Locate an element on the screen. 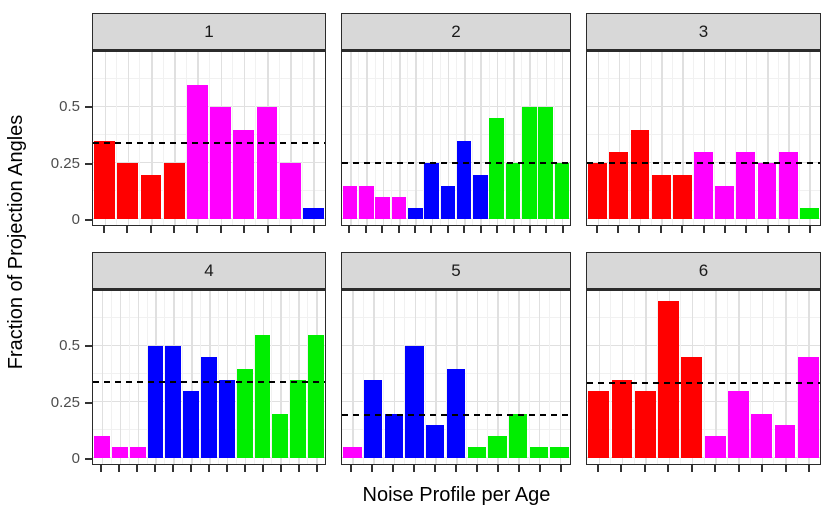 The width and height of the screenshot is (830, 519). facet-strip: 5 is located at coordinates (456, 271).